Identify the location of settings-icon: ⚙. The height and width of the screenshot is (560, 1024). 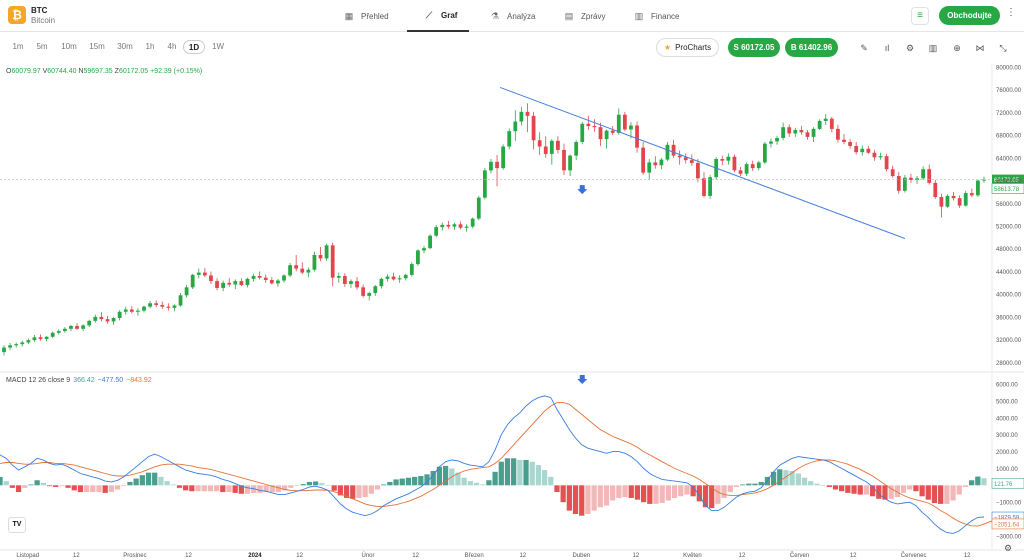
(910, 48).